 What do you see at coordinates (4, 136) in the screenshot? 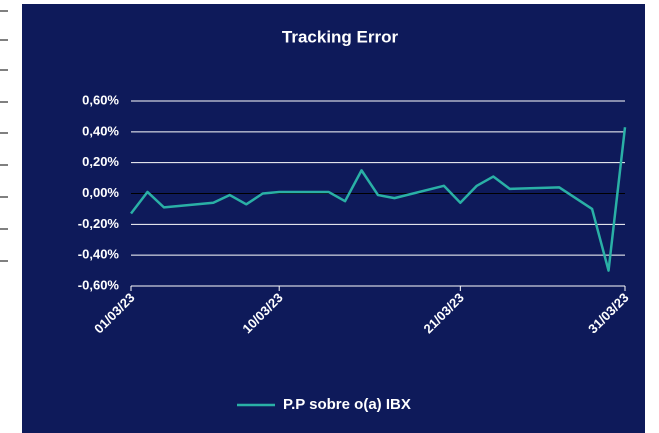
I see `edge-dashes` at bounding box center [4, 136].